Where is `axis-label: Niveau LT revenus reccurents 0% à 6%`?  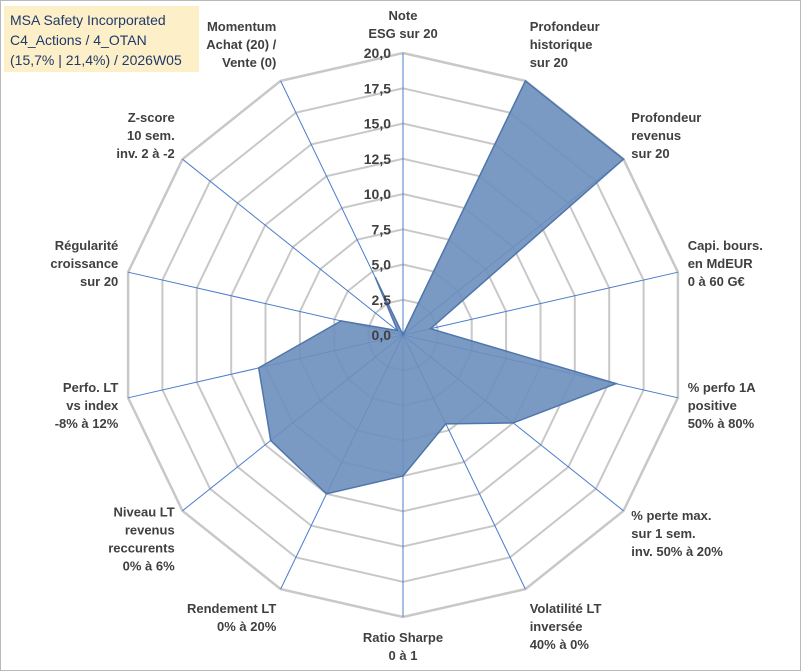
axis-label: Niveau LT revenus reccurents 0% à 6% is located at coordinates (141, 539).